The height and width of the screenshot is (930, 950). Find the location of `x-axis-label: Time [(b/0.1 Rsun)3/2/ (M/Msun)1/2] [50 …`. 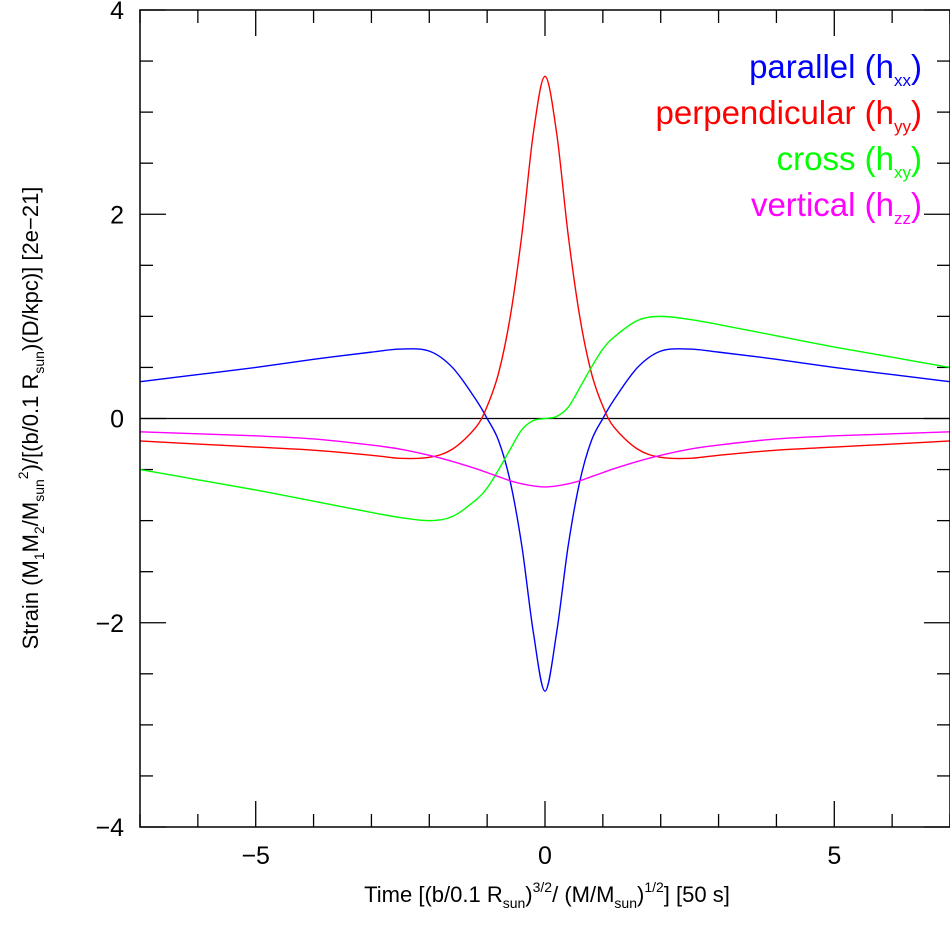

x-axis-label: Time [(b/0.1 Rsun)3/2/ (M/Msun)1/2] [50 … is located at coordinates (547, 895).